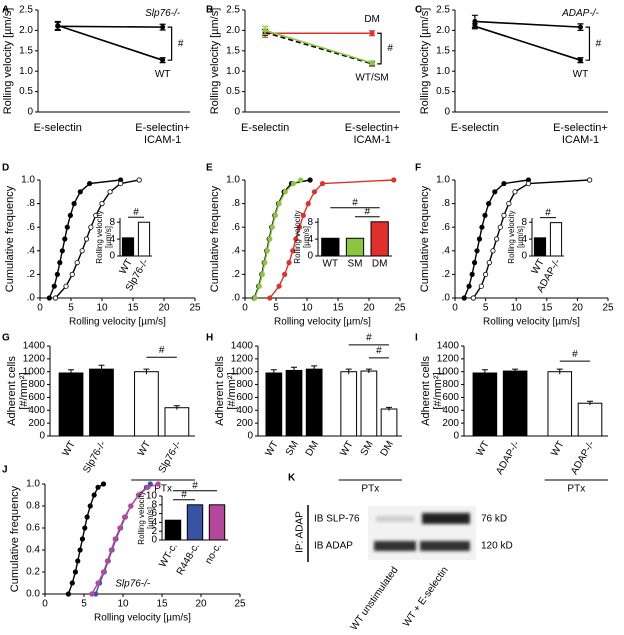 The height and width of the screenshot is (635, 624). What do you see at coordinates (371, 77) in the screenshot?
I see `series-label: WT/SM` at bounding box center [371, 77].